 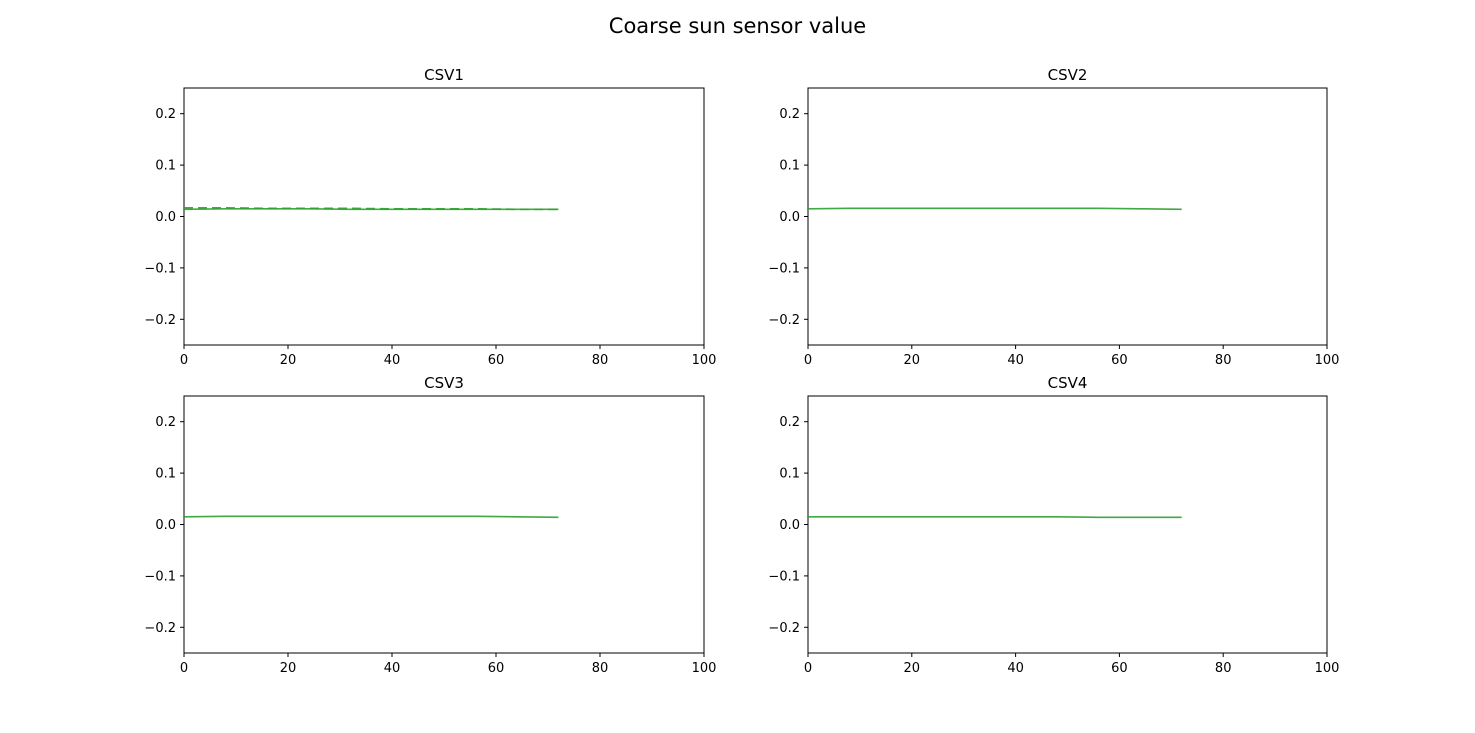 What do you see at coordinates (737, 26) in the screenshot?
I see `figure-title: Coarse sun sensor value` at bounding box center [737, 26].